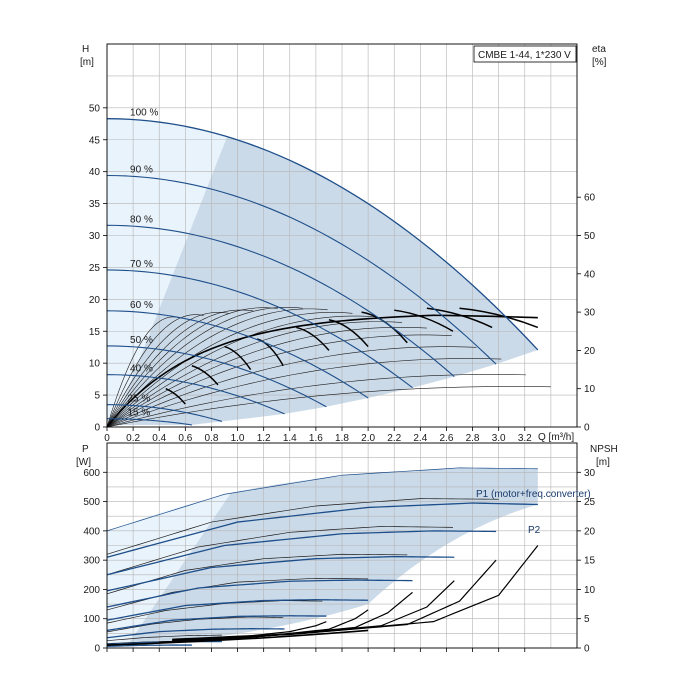 The image size is (700, 700). What do you see at coordinates (316, 438) in the screenshot?
I see `x-tick-label: 1.6` at bounding box center [316, 438].